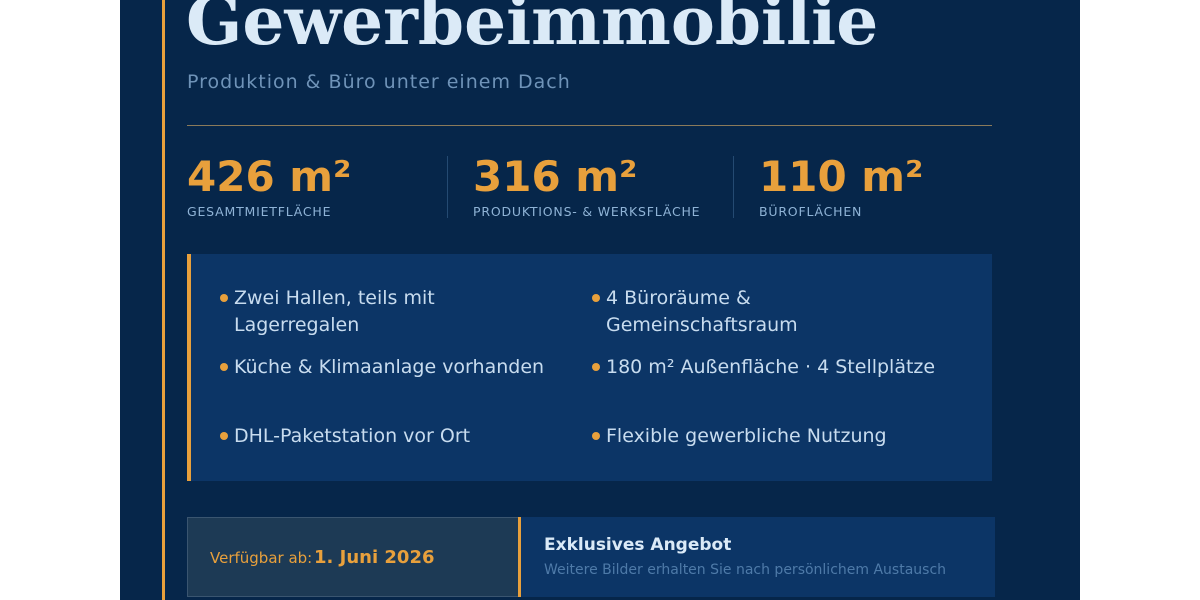 This screenshot has width=1200, height=600. I want to click on availability-label: Verfügbar ab:, so click(261, 558).